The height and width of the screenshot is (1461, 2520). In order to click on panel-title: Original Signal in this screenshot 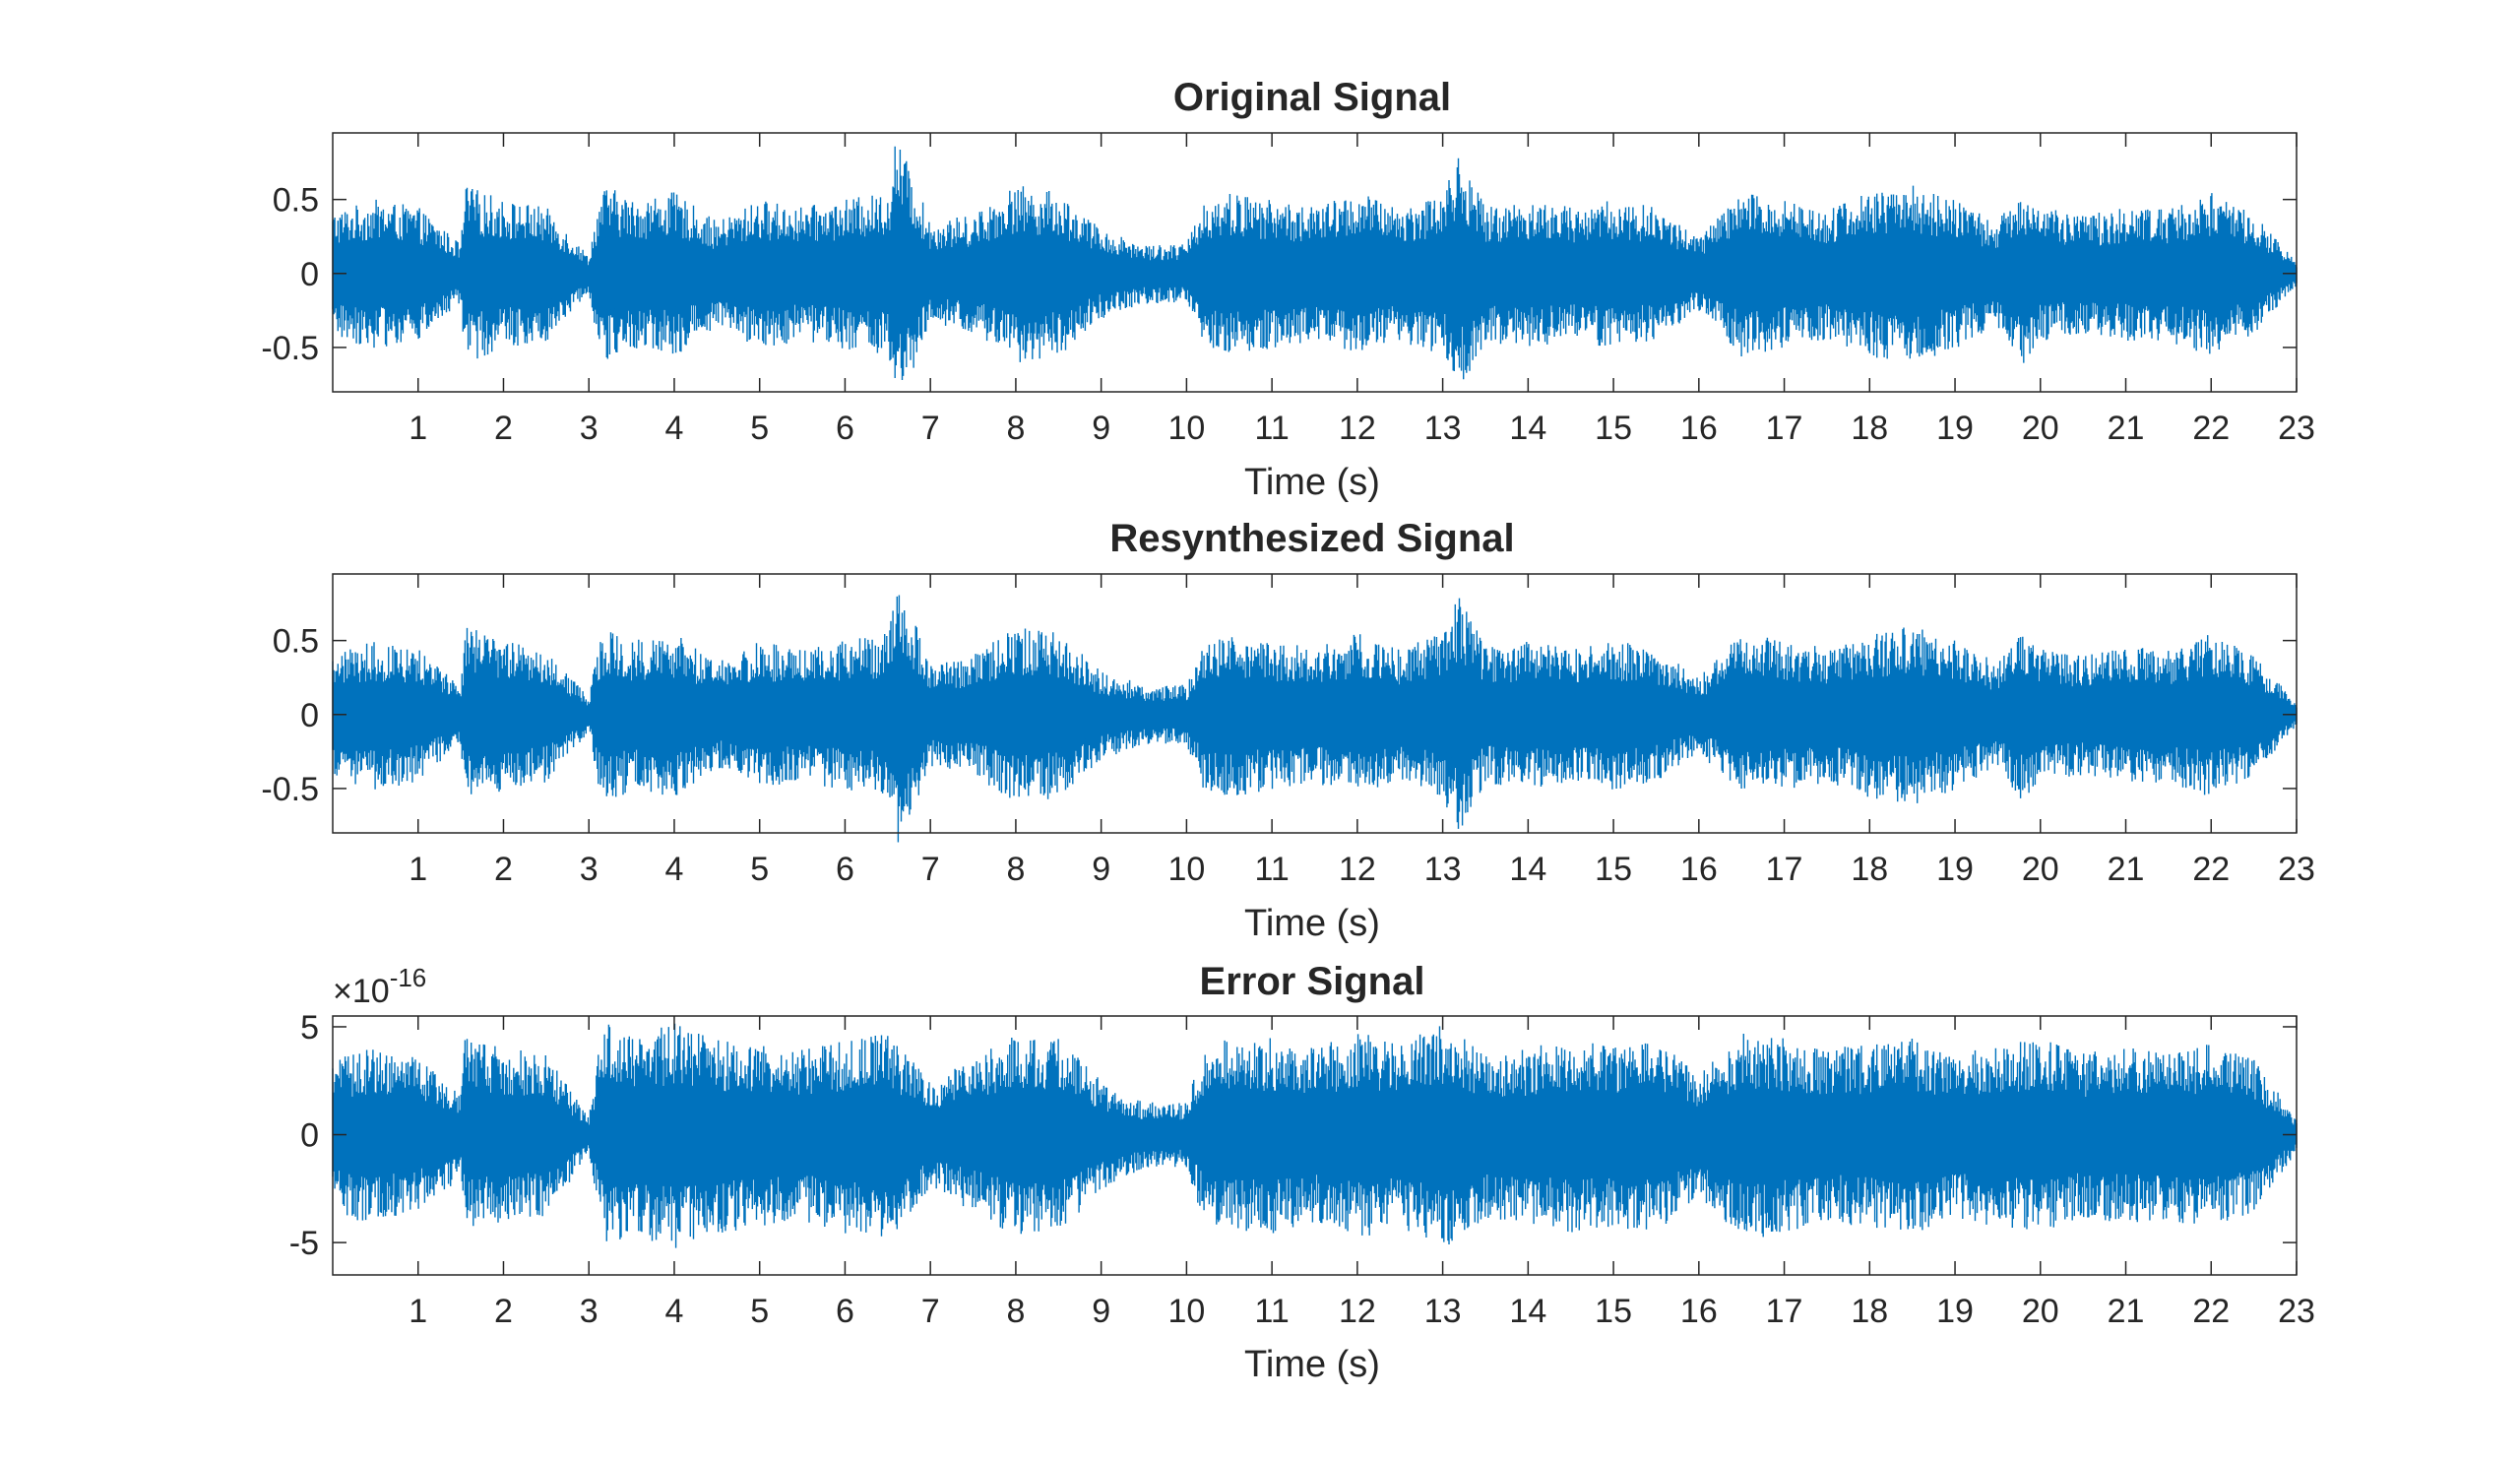, I will do `click(1312, 97)`.